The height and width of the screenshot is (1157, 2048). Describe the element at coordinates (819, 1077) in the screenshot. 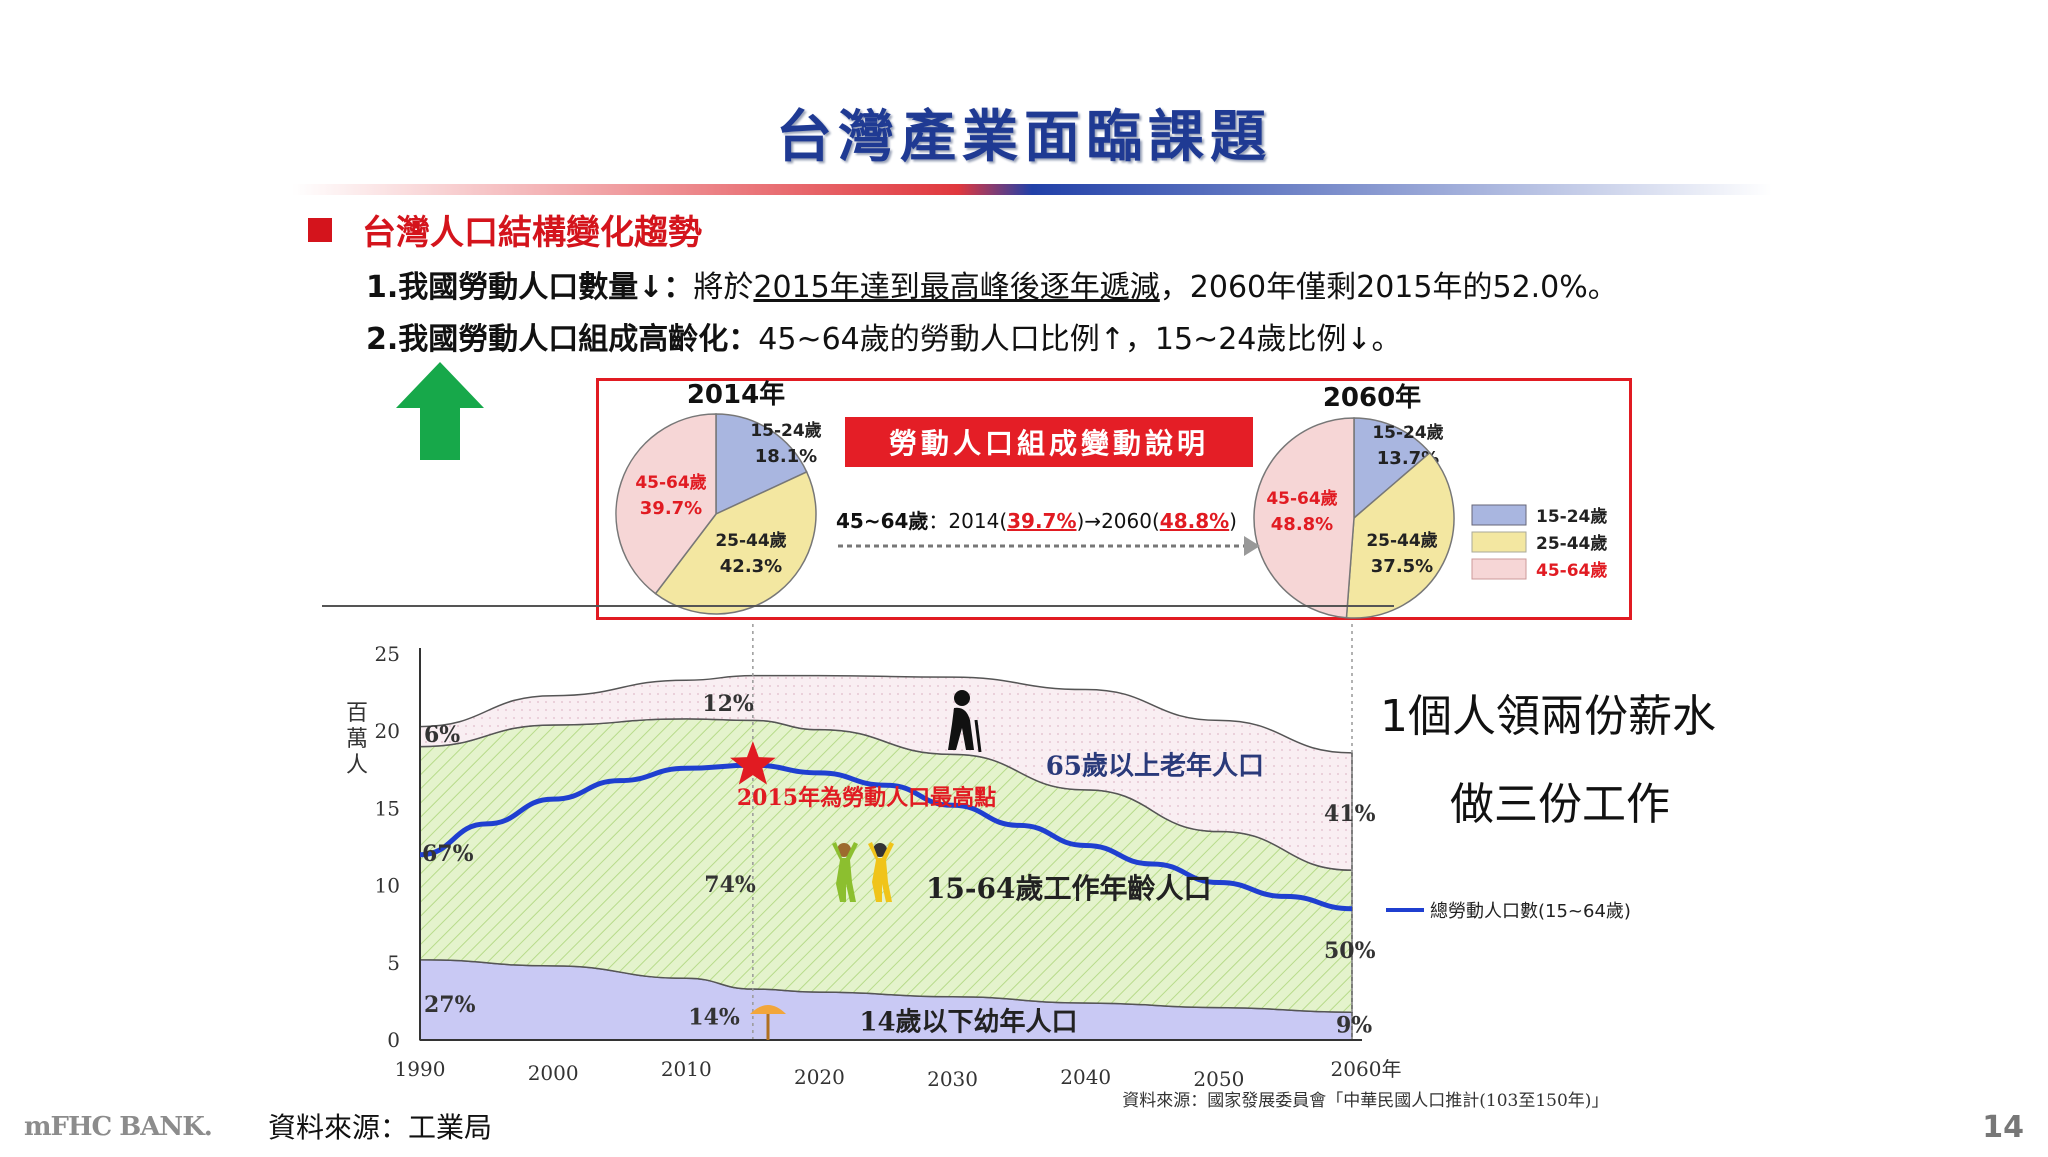

I see `x-tick-label: 2020` at that location.